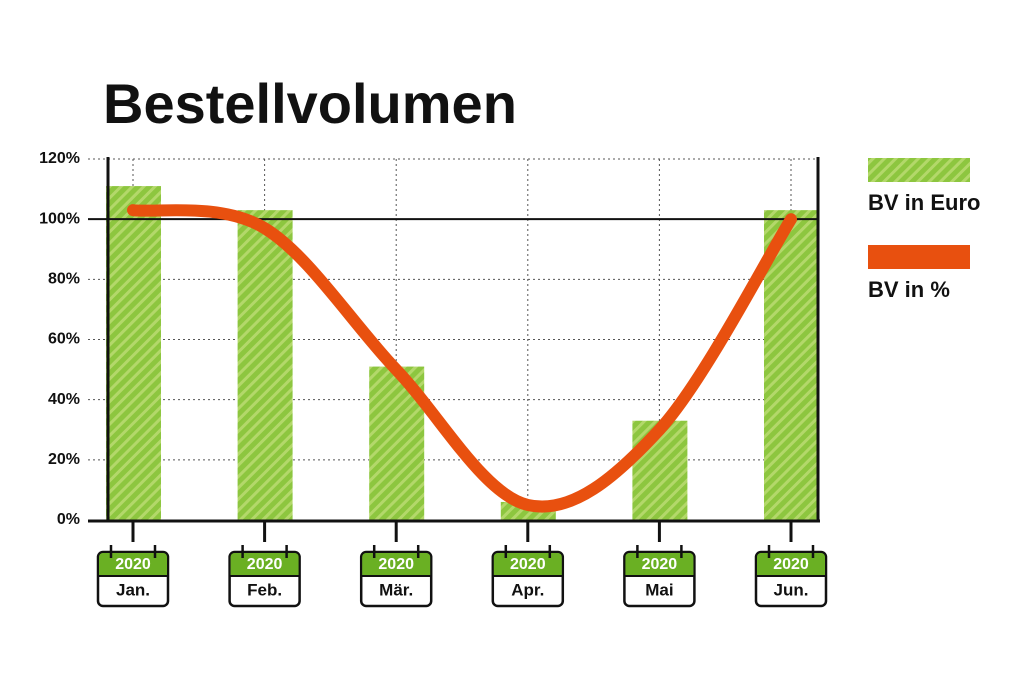 This screenshot has height=688, width=1024. What do you see at coordinates (310, 103) in the screenshot?
I see `chart-title: Bestellvolumen` at bounding box center [310, 103].